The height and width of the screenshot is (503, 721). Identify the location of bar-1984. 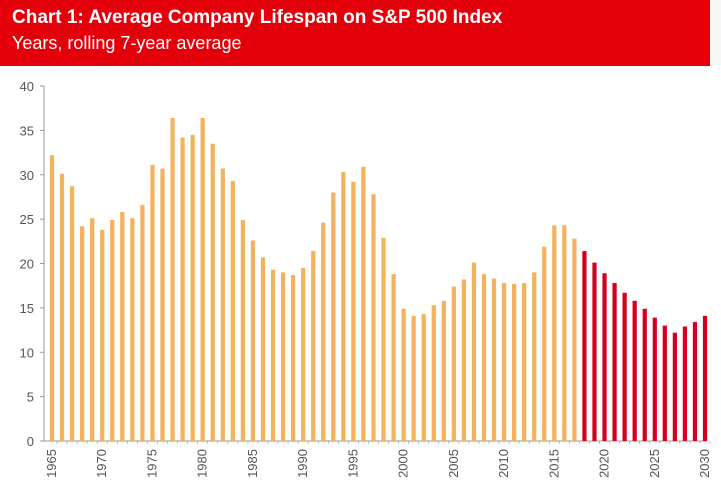
(242, 330).